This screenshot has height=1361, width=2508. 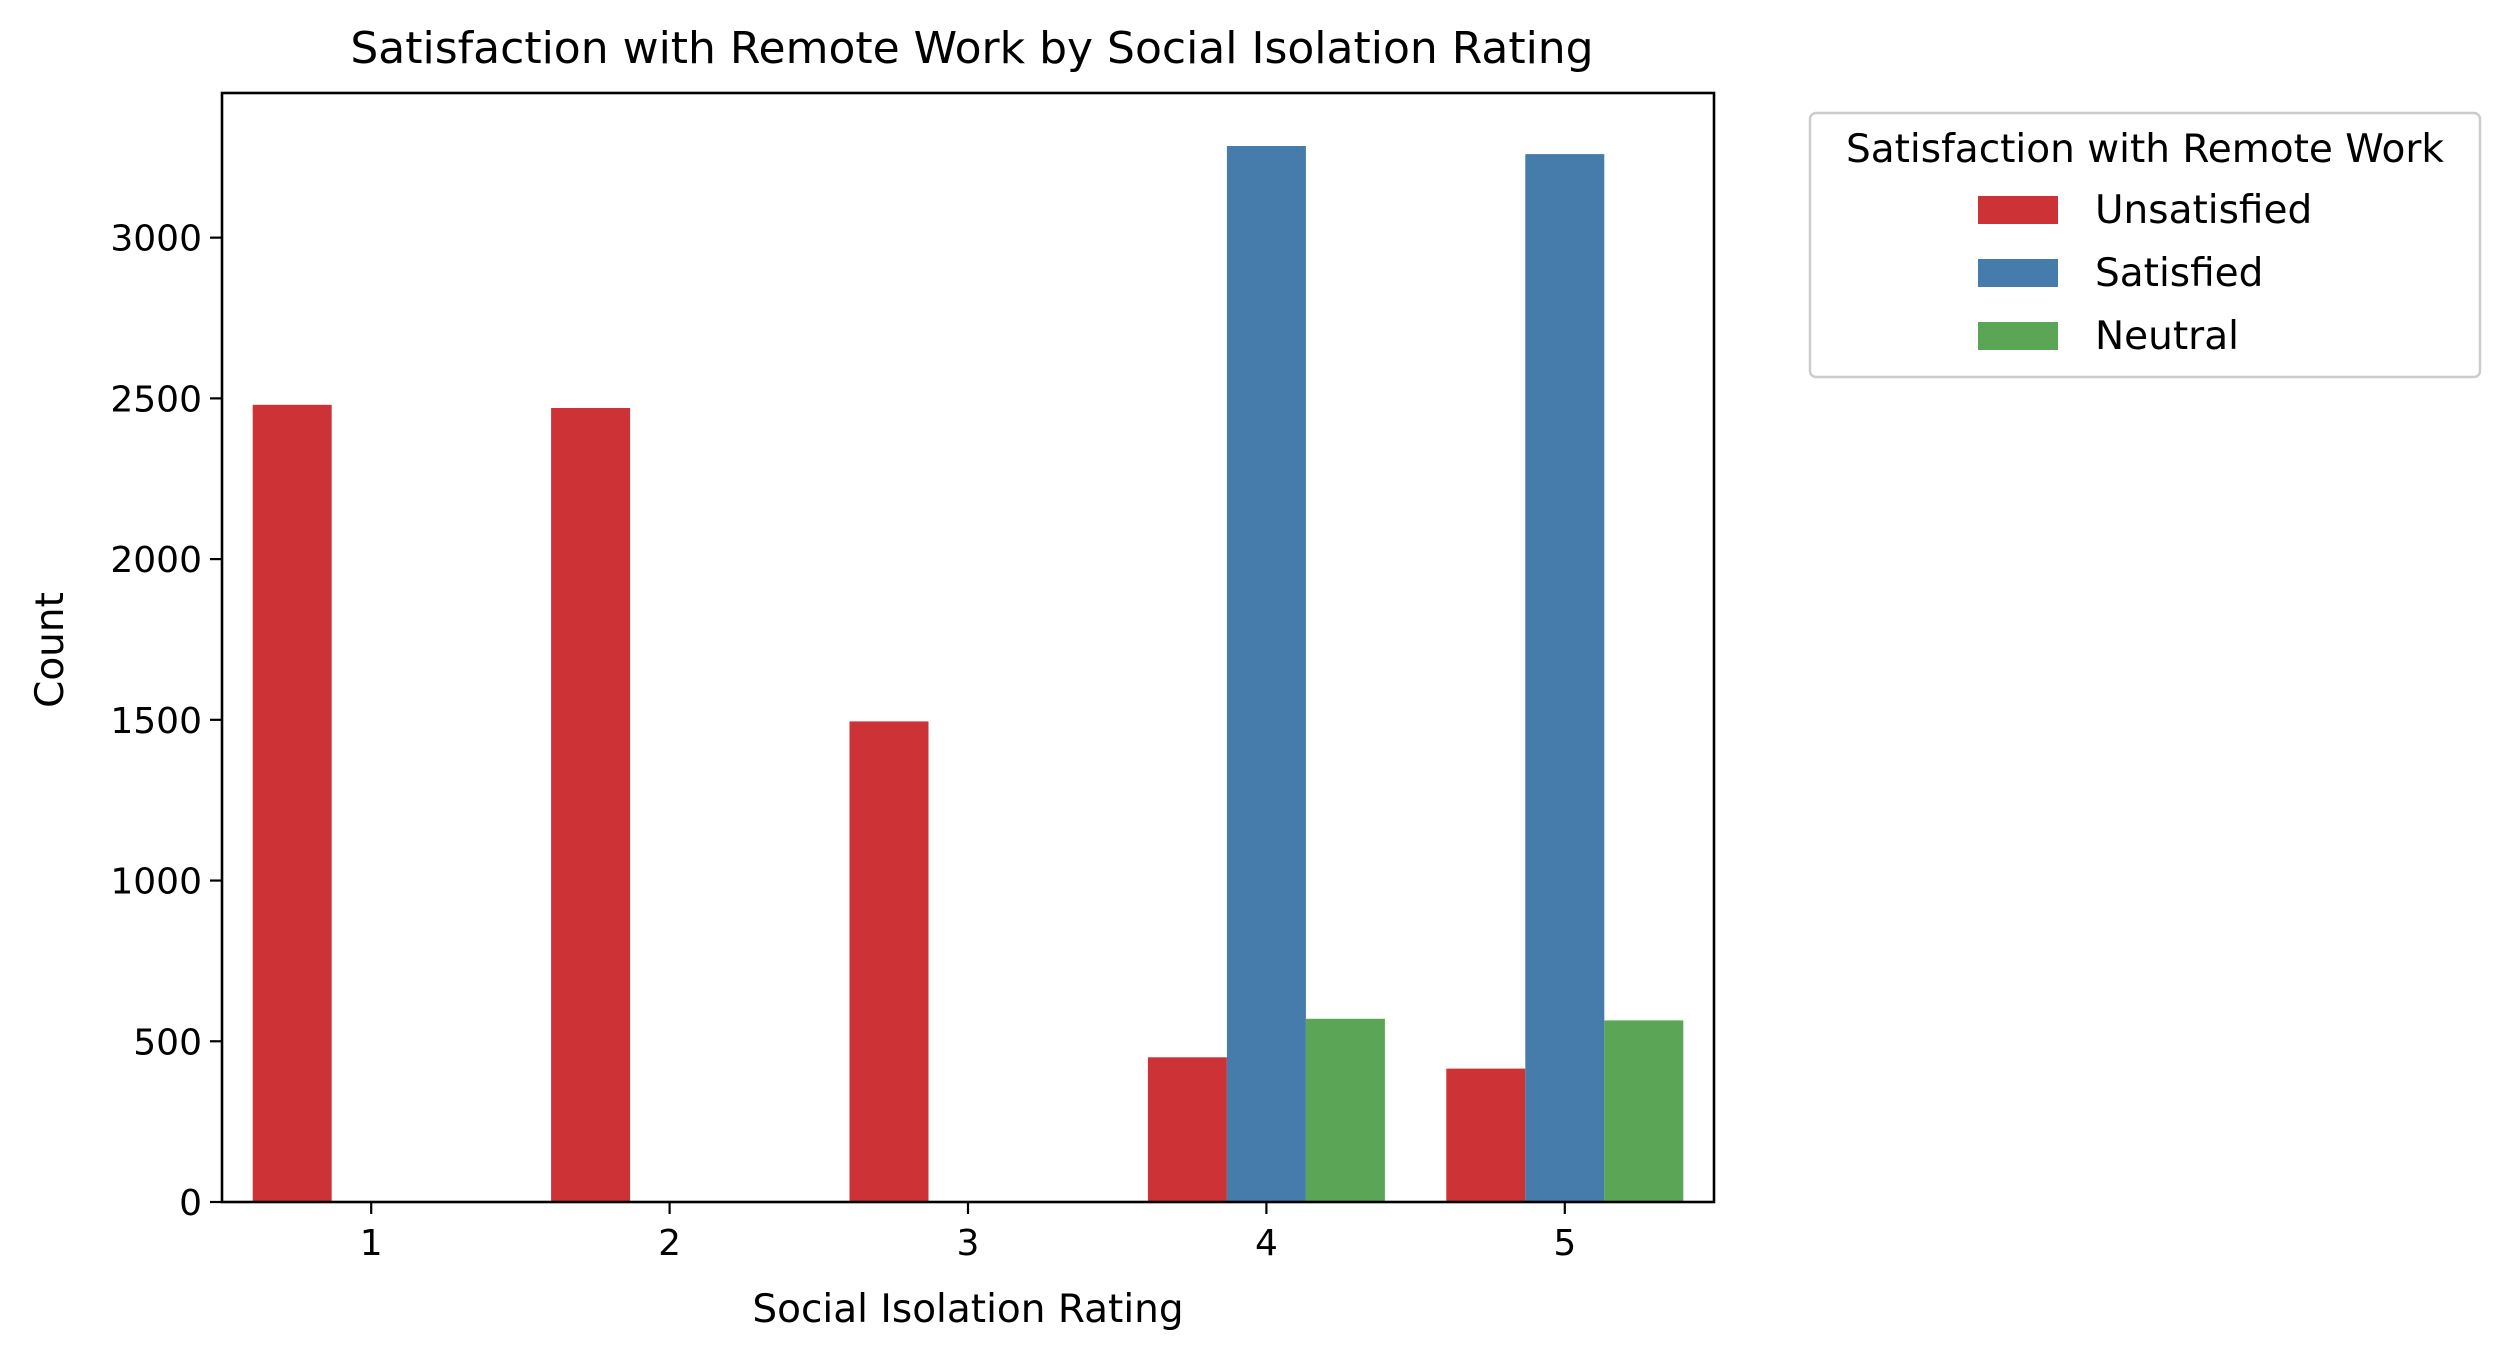 I want to click on y-tick-label: 1000, so click(x=156, y=882).